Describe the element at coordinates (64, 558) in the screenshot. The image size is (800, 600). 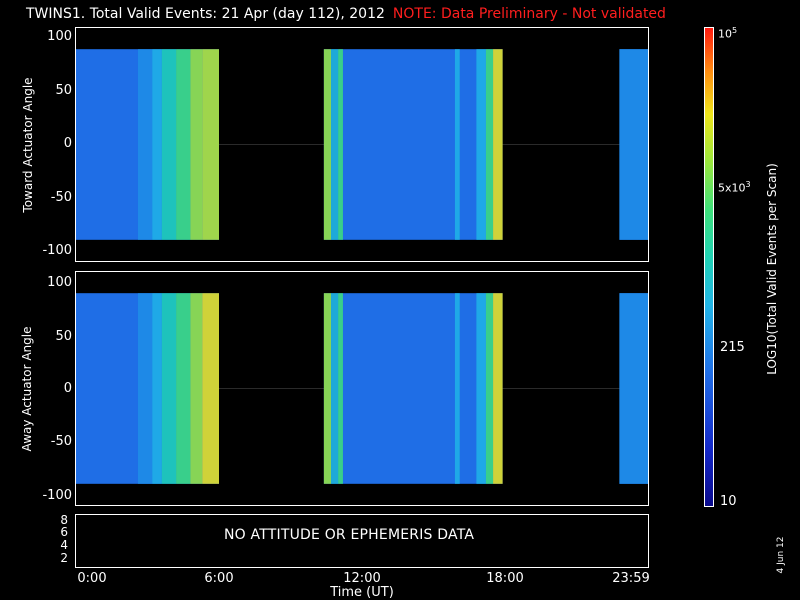
I see `attitude-ytick-2: 2` at that location.